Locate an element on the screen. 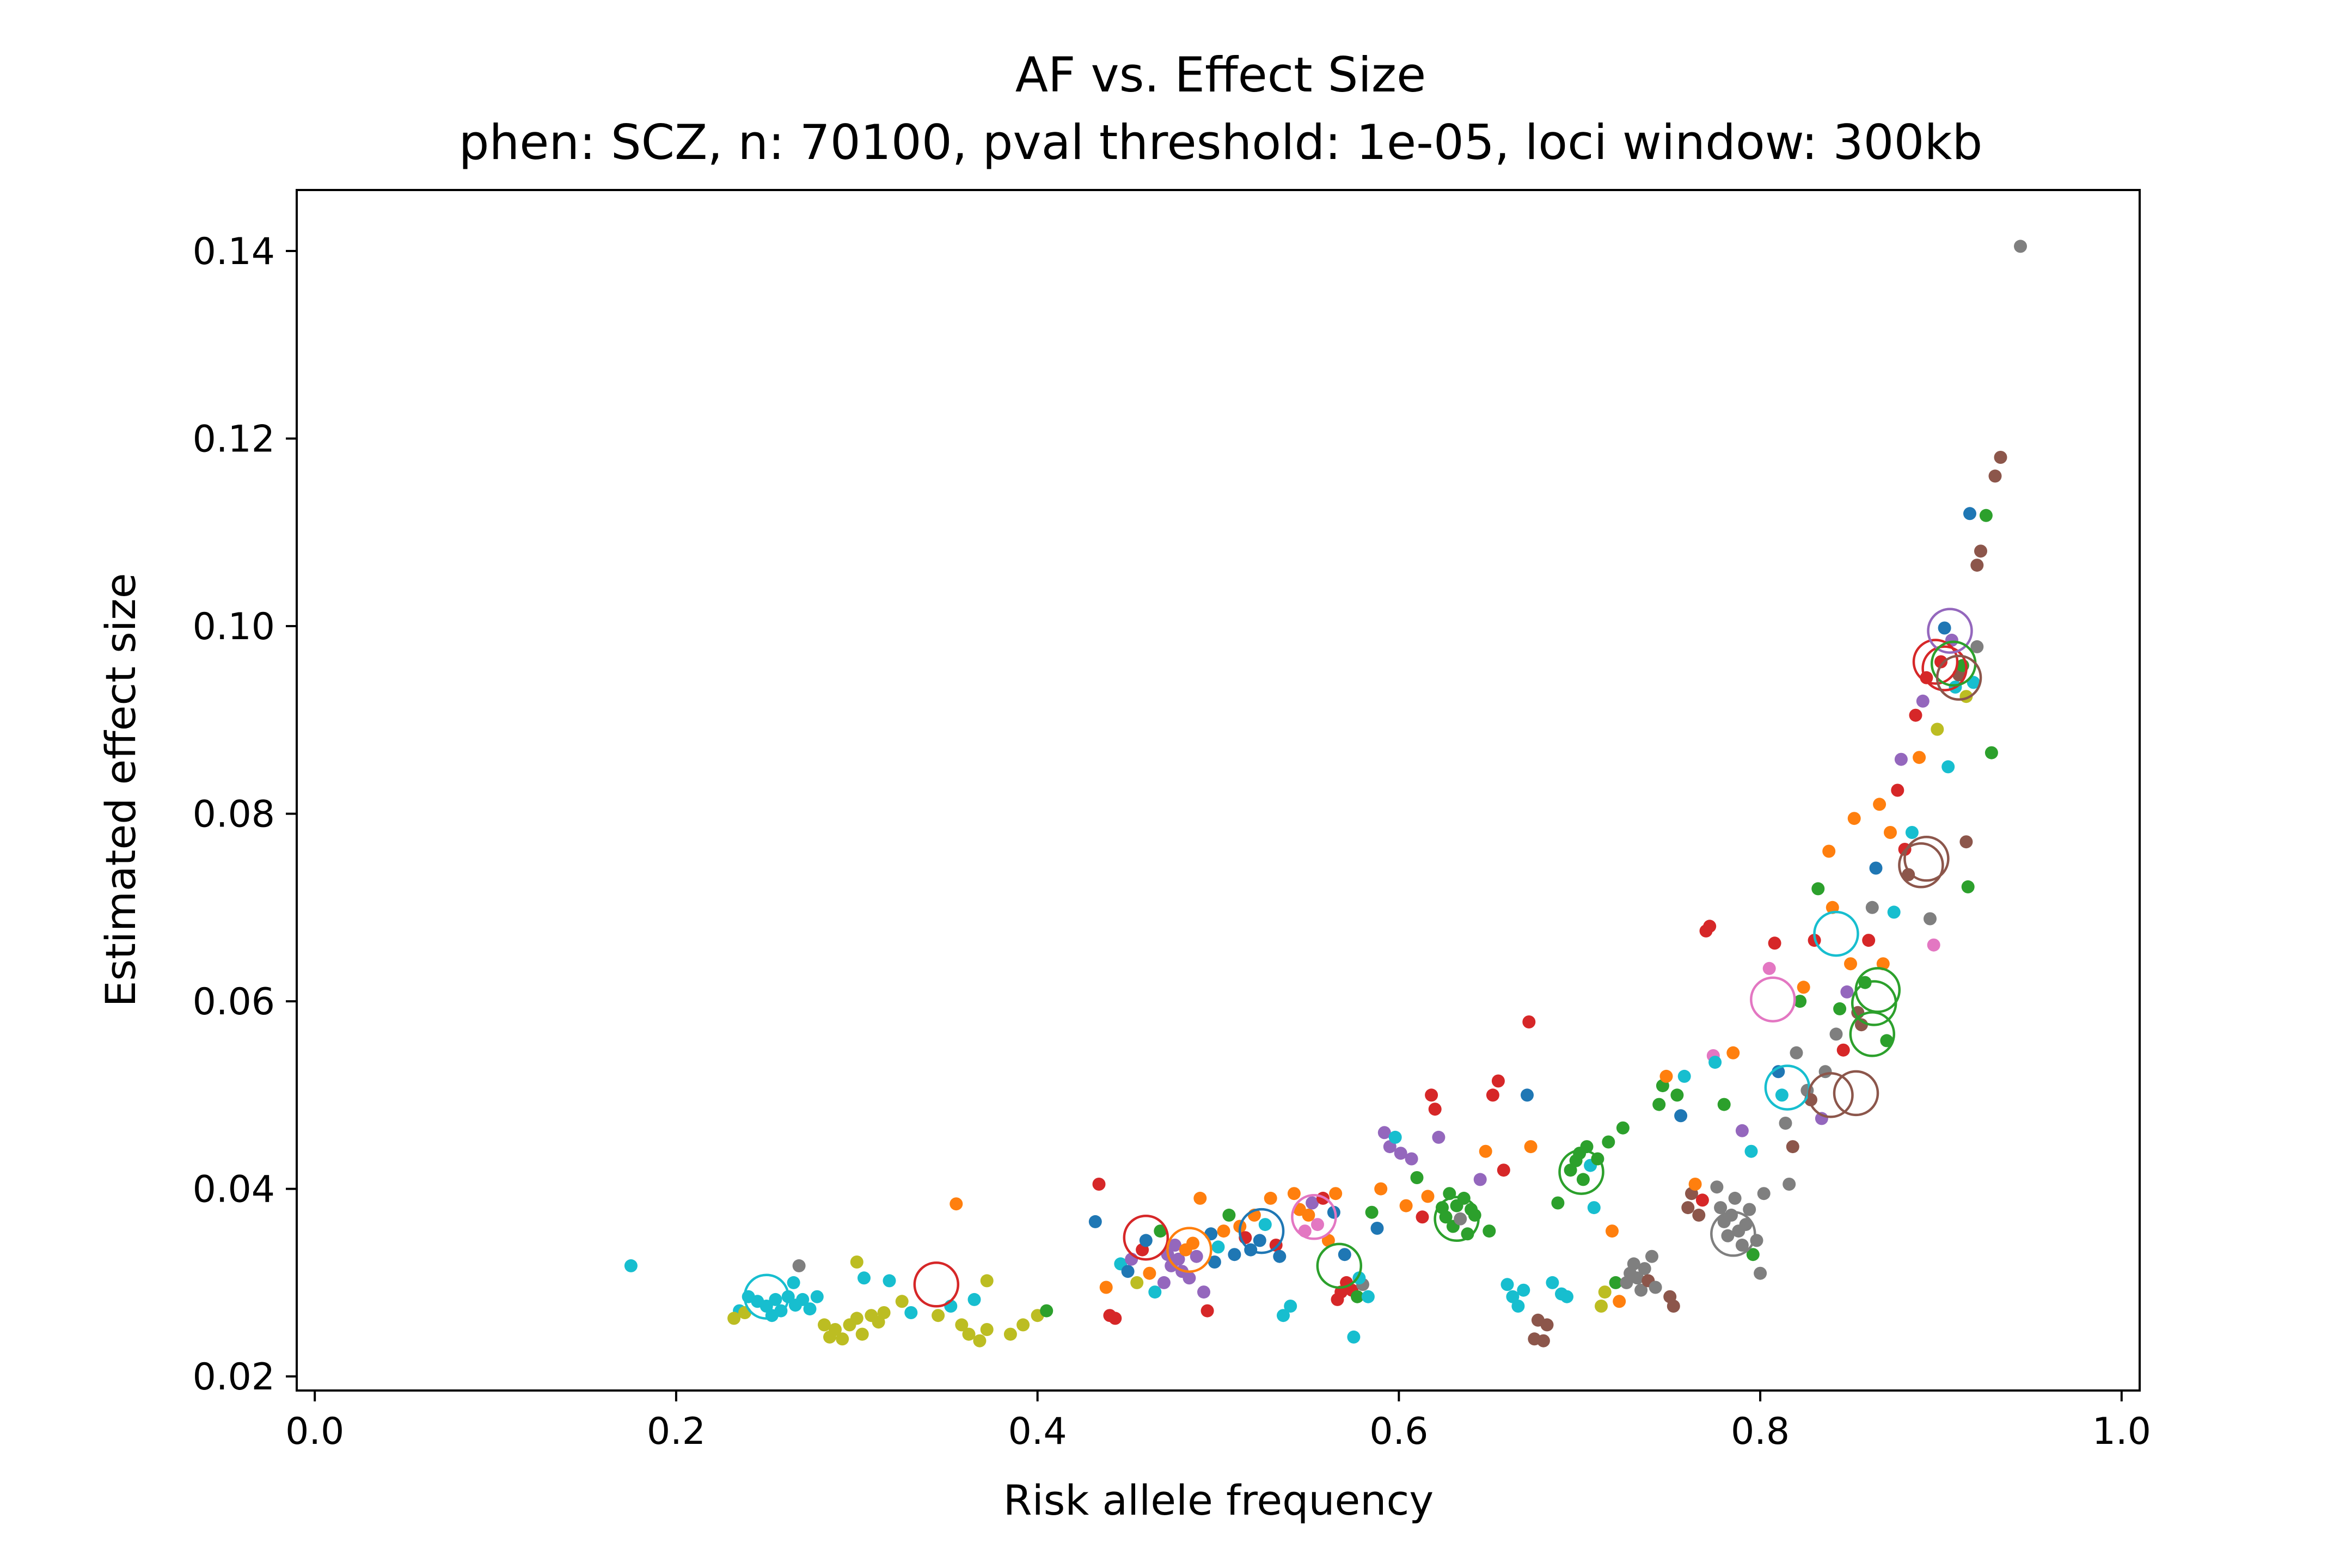 The width and height of the screenshot is (2352, 1568). x-axis-label: Risk allele frequency is located at coordinates (1218, 1500).